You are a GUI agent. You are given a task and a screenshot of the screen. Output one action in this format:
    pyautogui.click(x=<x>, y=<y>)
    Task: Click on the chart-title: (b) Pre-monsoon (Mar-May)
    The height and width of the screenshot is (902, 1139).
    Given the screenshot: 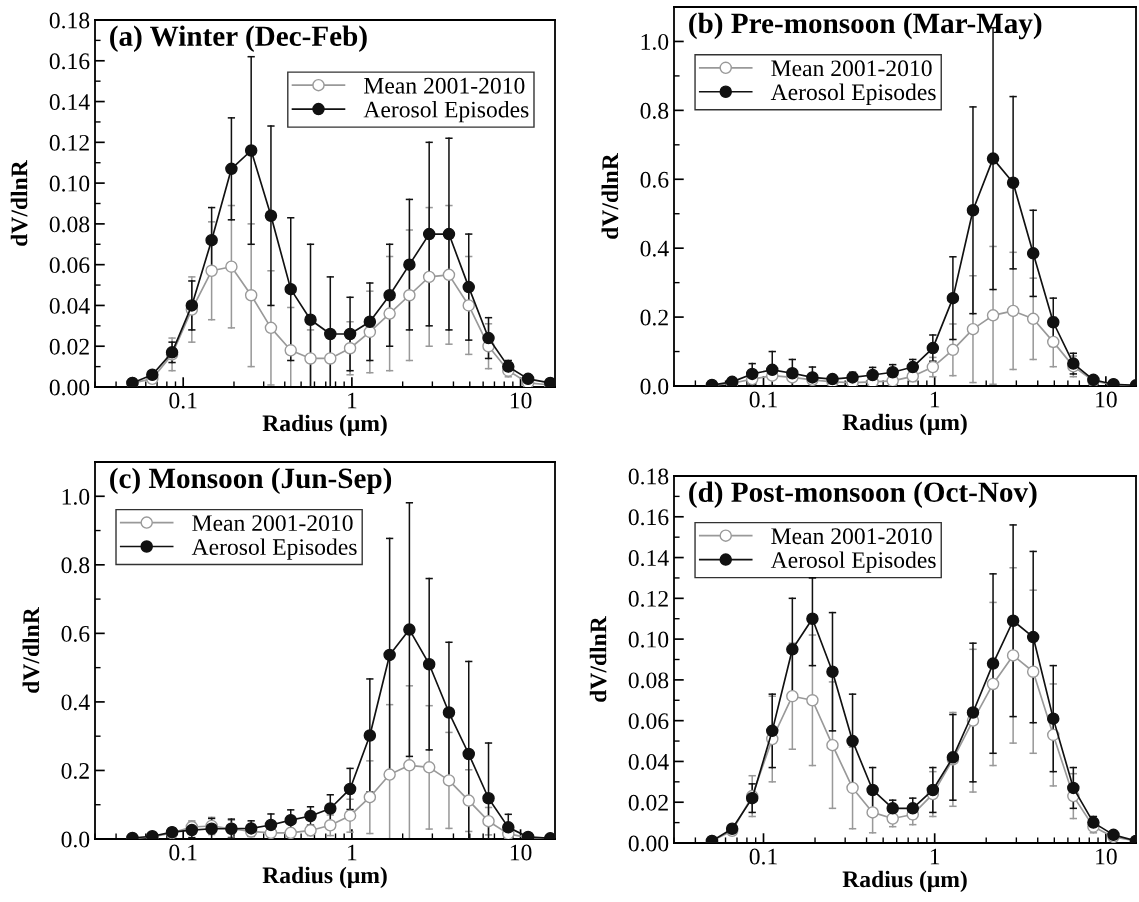 What is the action you would take?
    pyautogui.click(x=865, y=26)
    